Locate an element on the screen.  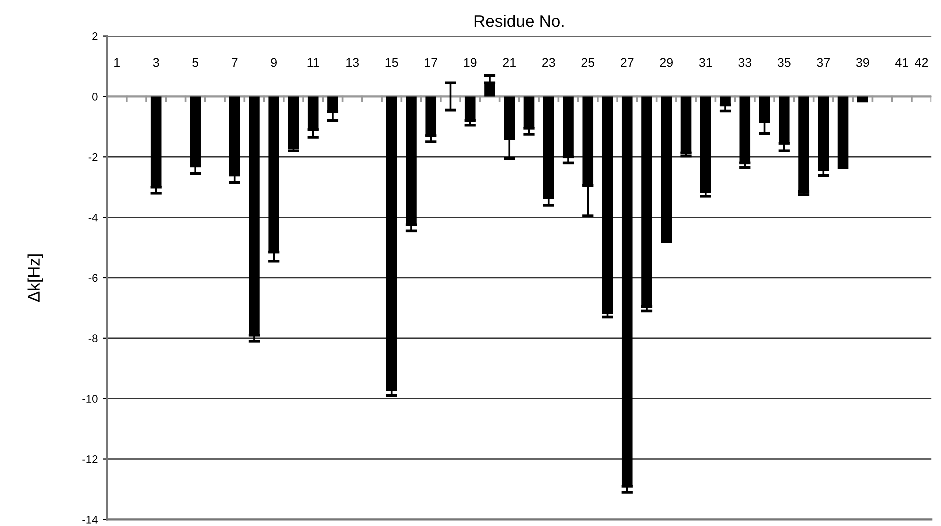
y-tick-label: 2 is located at coordinates (95, 36).